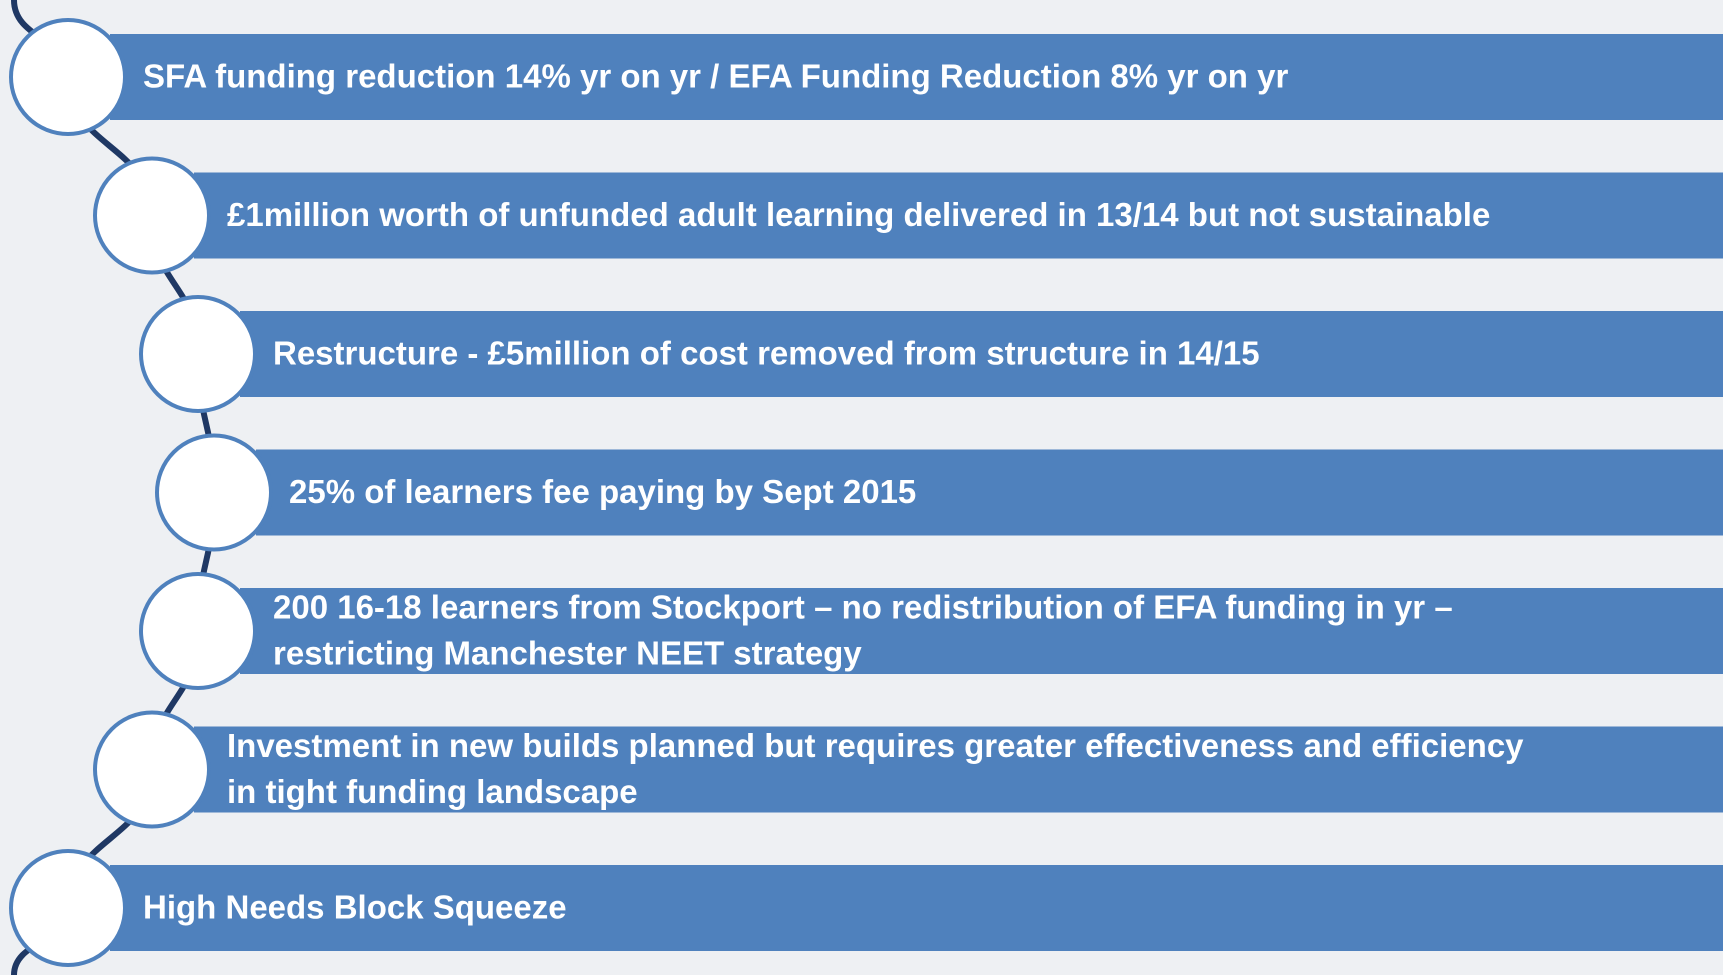  What do you see at coordinates (355, 907) in the screenshot?
I see `item-text: High Needs Block Squeeze` at bounding box center [355, 907].